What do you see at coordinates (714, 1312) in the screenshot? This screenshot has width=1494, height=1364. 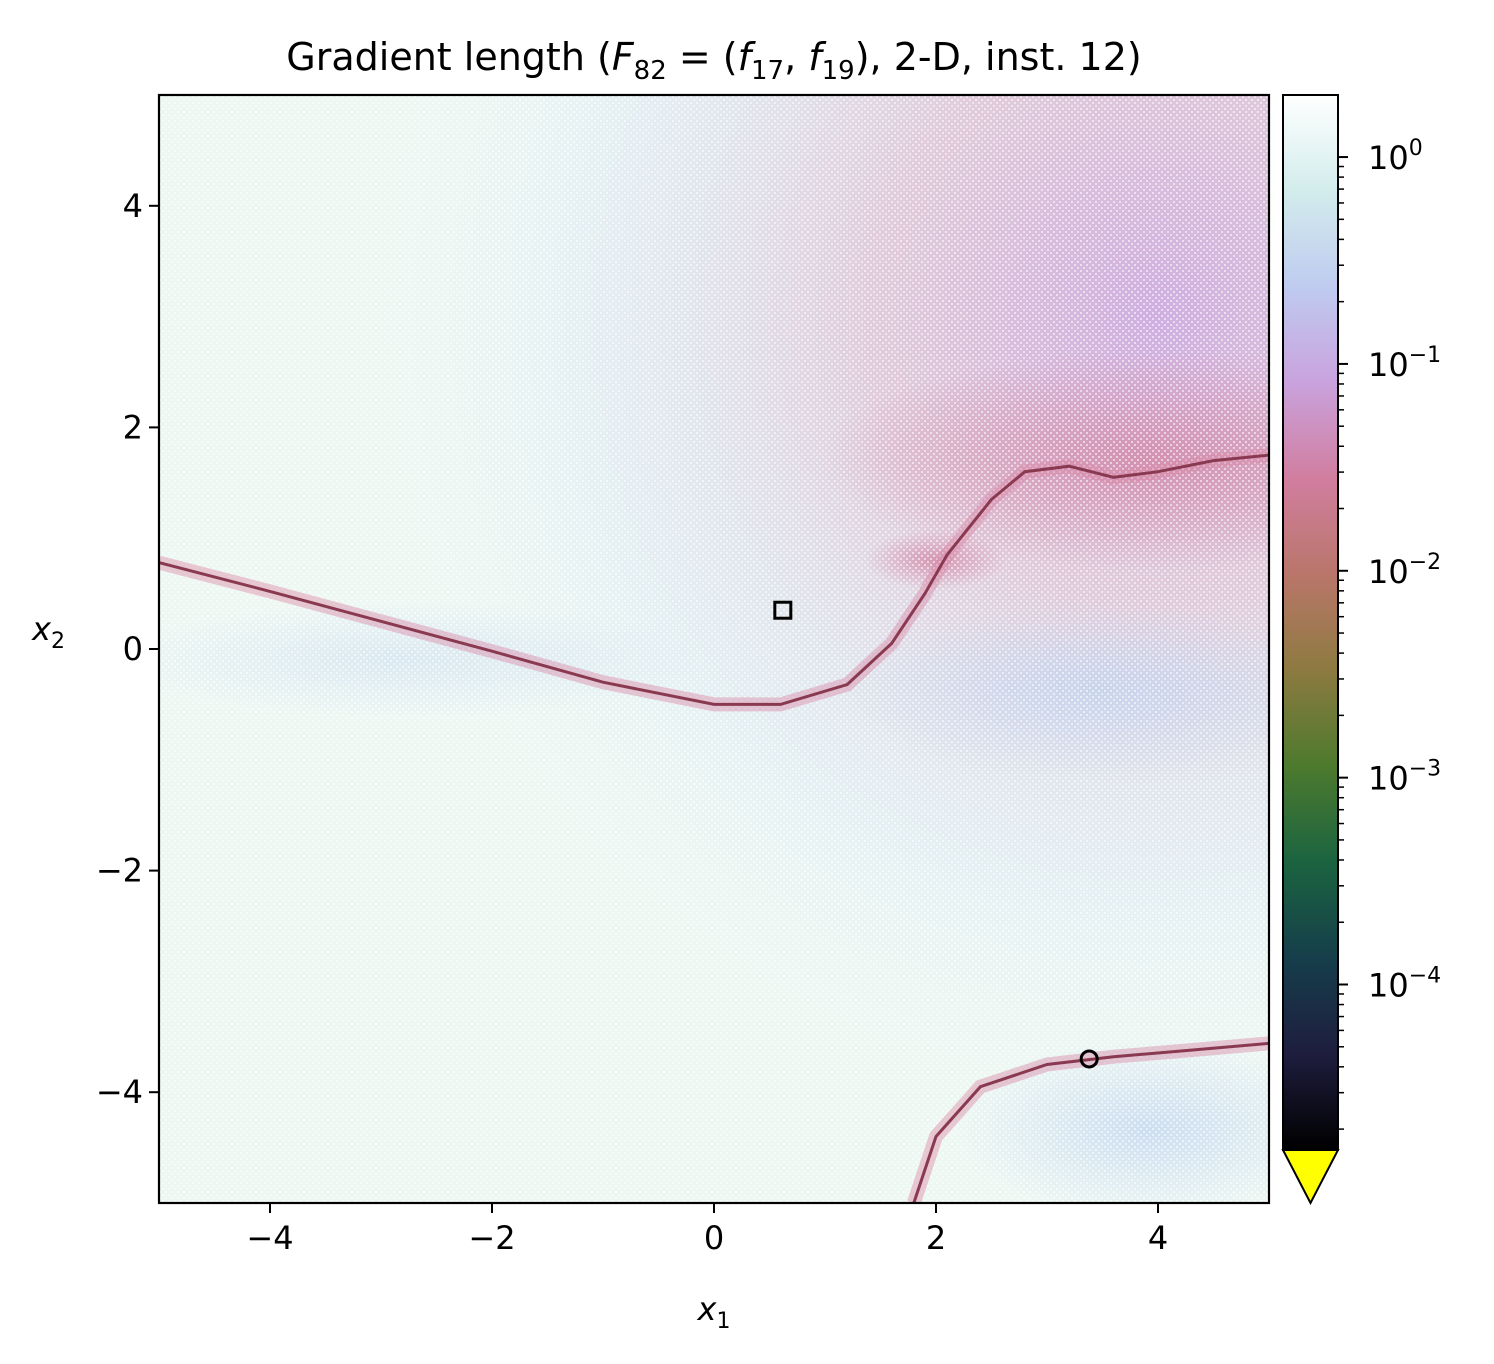 I see `x-axis-label: x1` at bounding box center [714, 1312].